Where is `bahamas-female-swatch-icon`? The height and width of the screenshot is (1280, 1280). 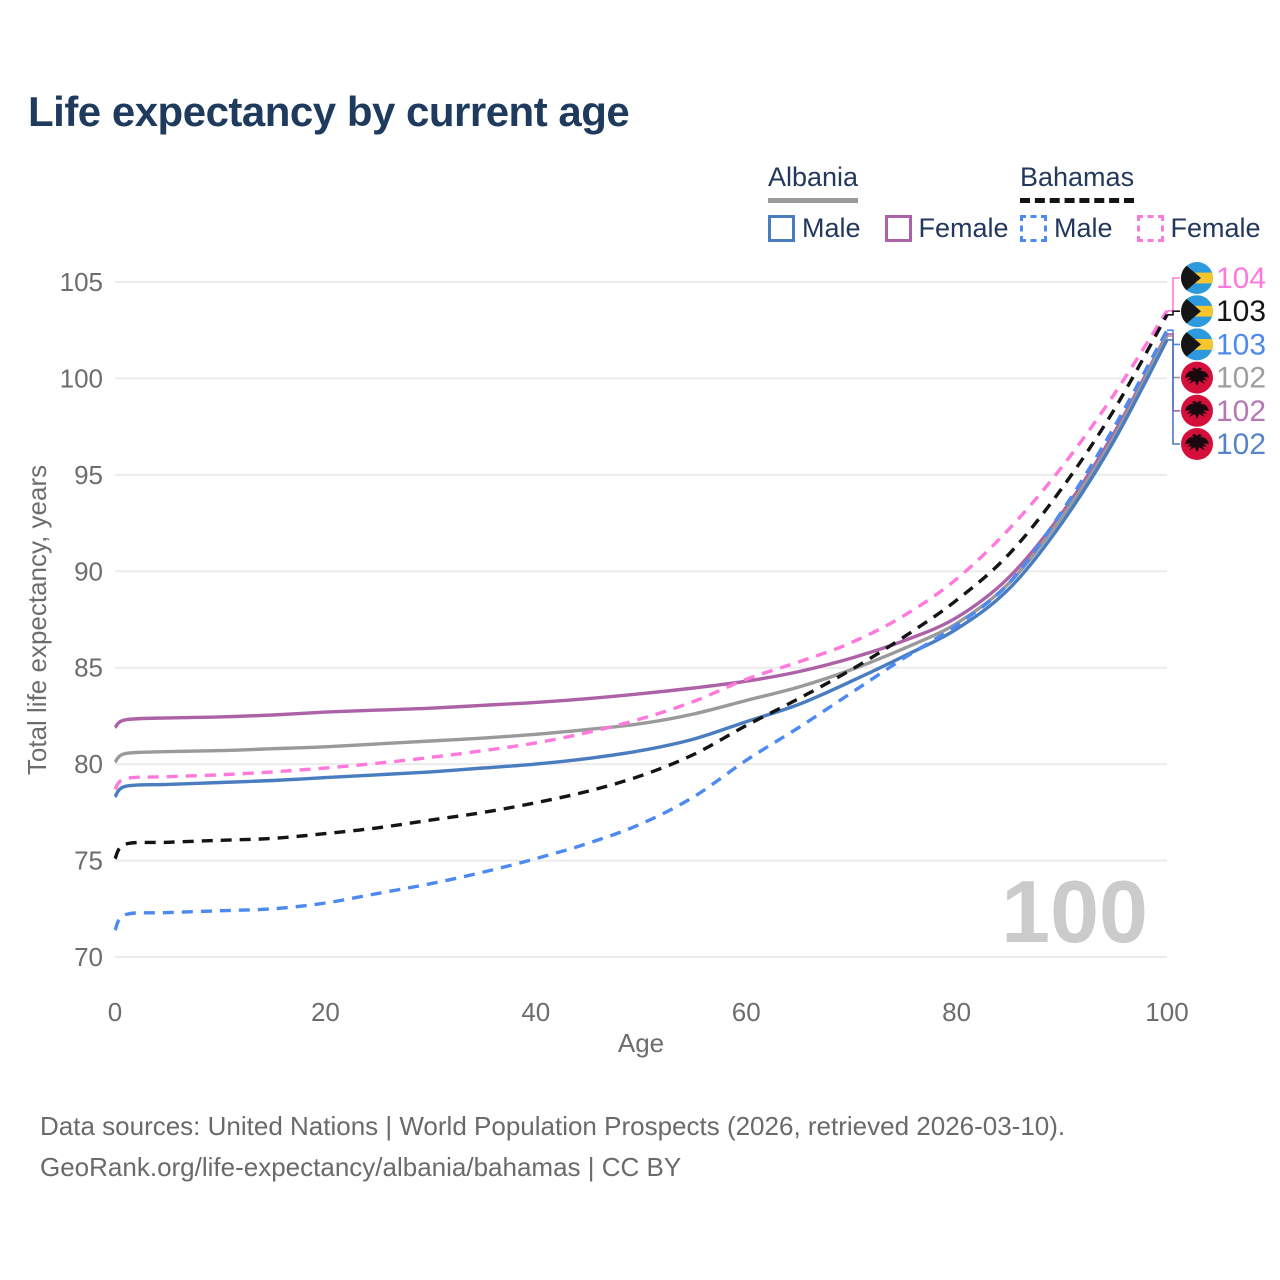 bahamas-female-swatch-icon is located at coordinates (1150, 228).